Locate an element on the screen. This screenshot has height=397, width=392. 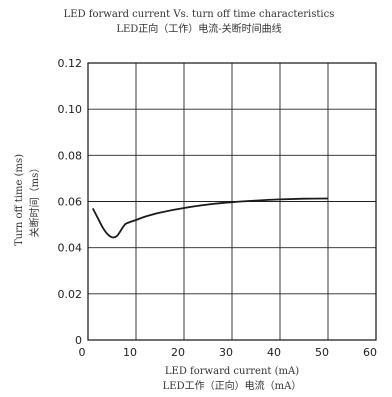
x-axis-label-secondary: LED工作（正向）电流（mA） is located at coordinates (232, 385).